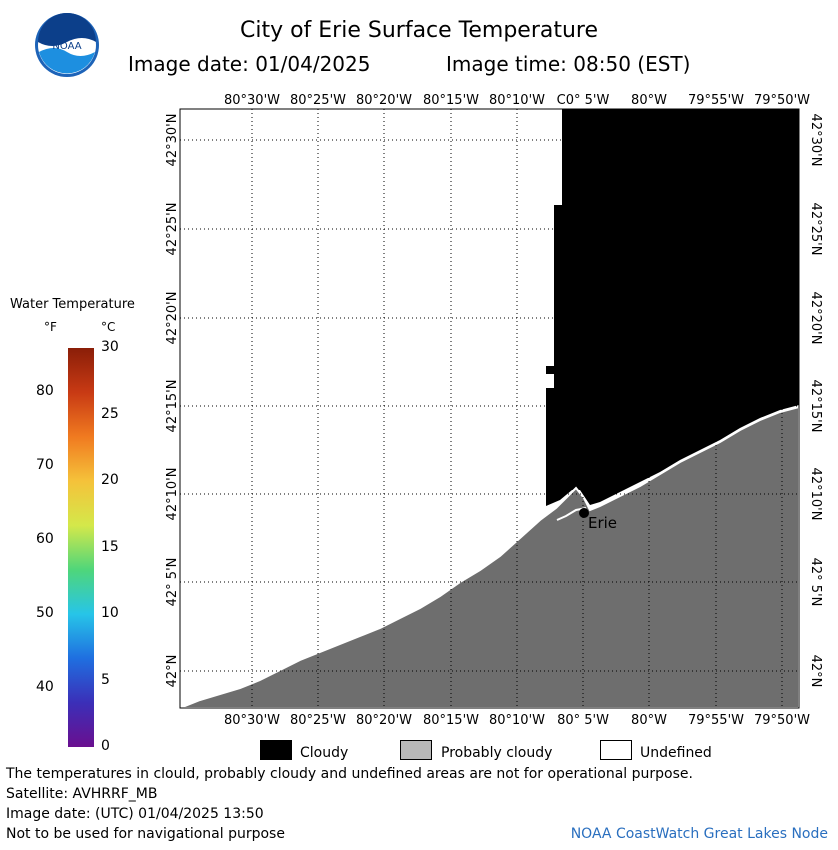 This screenshot has height=850, width=838. I want to click on erie-city-marker, so click(584, 513).